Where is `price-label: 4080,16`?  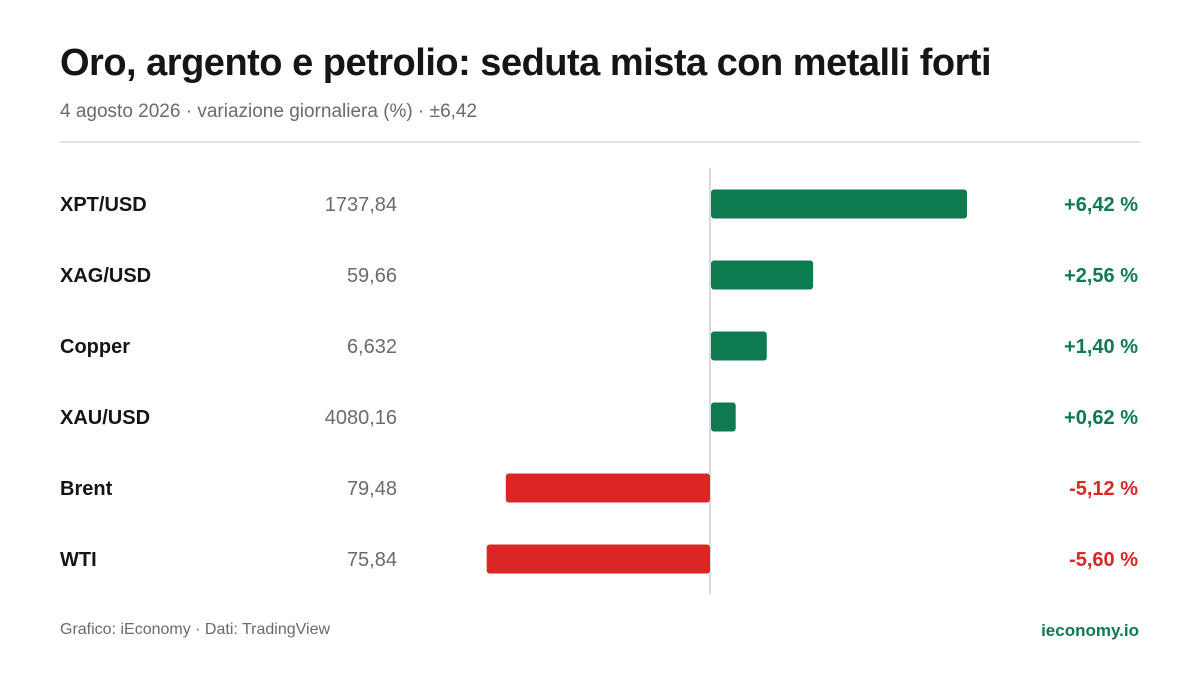 price-label: 4080,16 is located at coordinates (361, 418).